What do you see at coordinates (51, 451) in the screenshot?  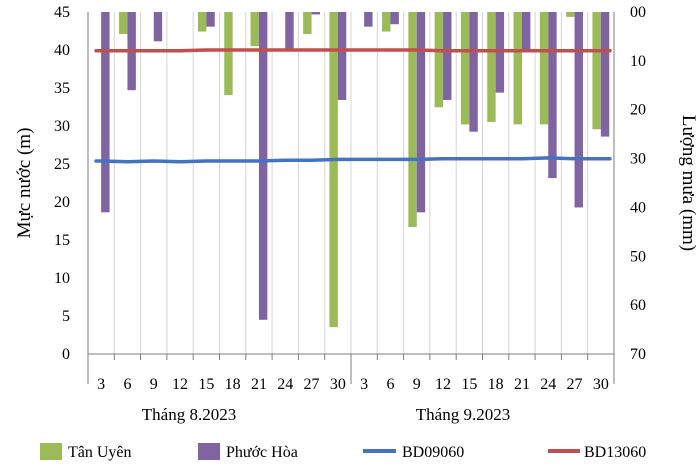 I see `legend-swatch-tan-uyen` at bounding box center [51, 451].